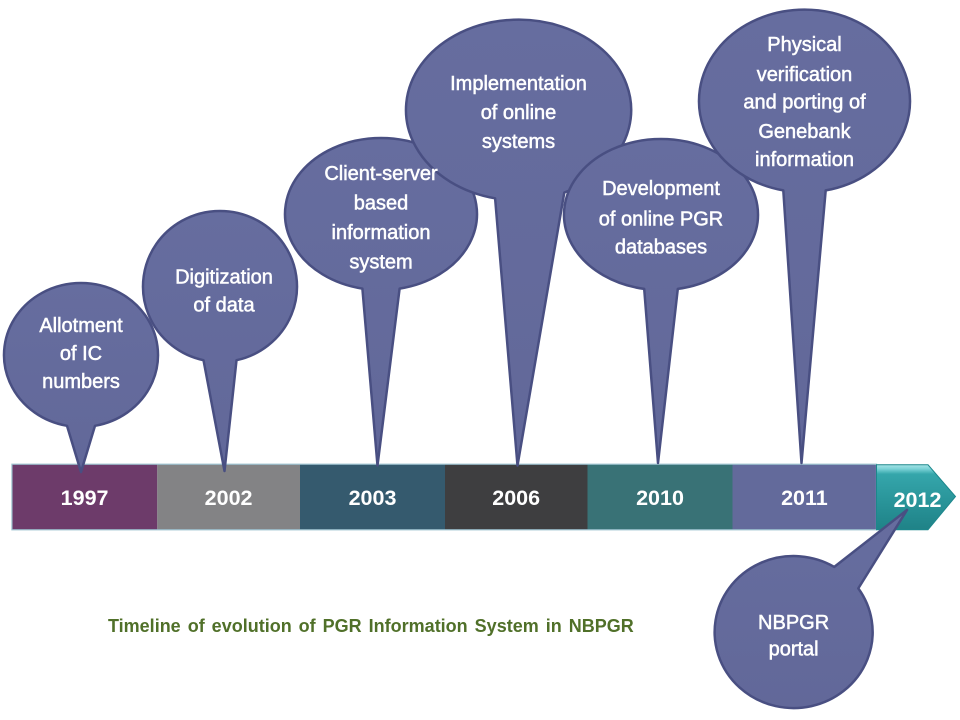  What do you see at coordinates (661, 248) in the screenshot?
I see `svg-text: databases` at bounding box center [661, 248].